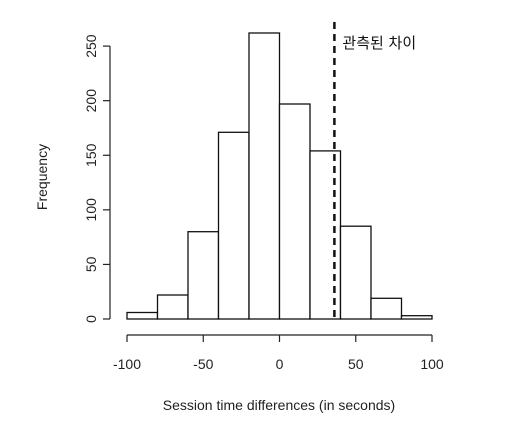 The image size is (507, 427). I want to click on observed-difference-line-group: 관측된 차이, so click(374, 170).